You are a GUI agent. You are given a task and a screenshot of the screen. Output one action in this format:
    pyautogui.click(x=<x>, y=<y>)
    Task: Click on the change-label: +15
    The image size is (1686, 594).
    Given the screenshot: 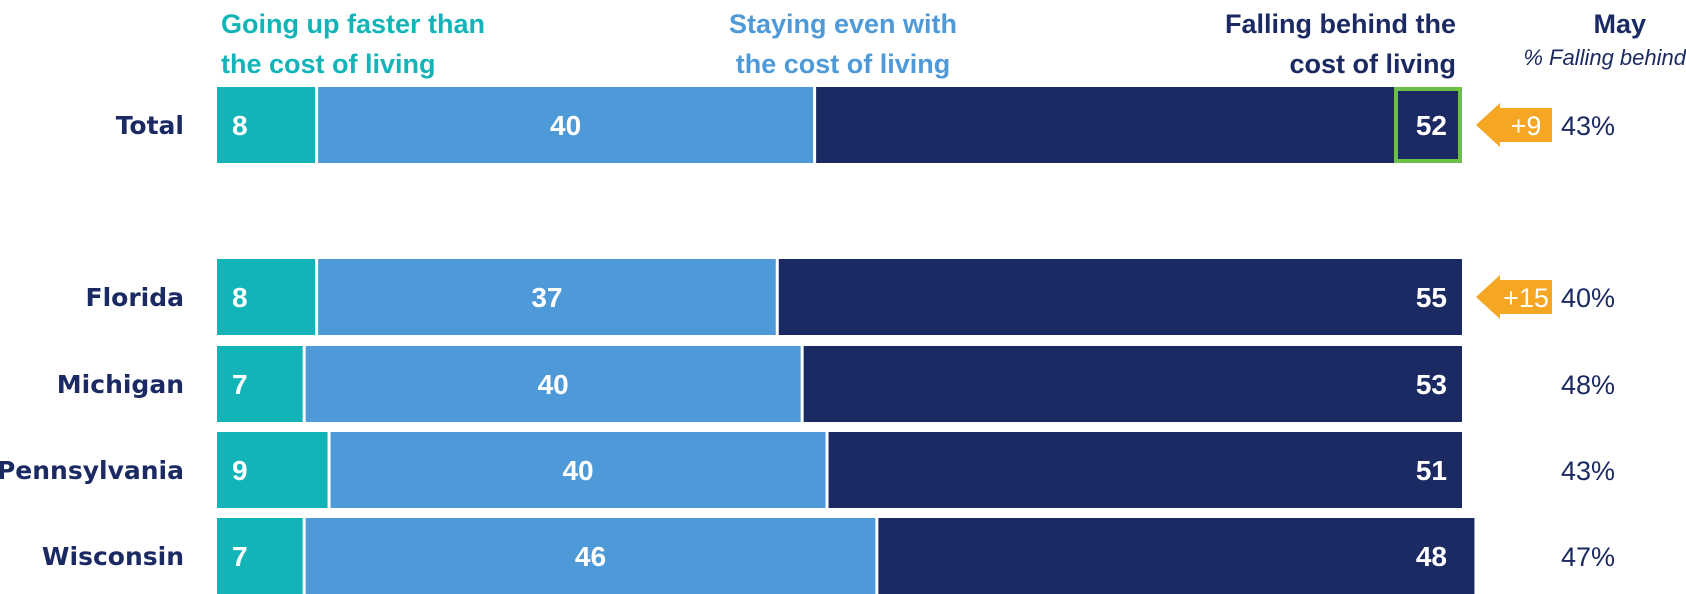 What is the action you would take?
    pyautogui.click(x=1526, y=298)
    